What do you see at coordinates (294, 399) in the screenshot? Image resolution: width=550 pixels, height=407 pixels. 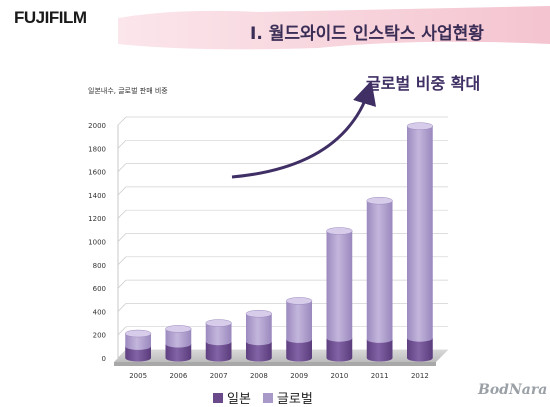 I see `legend-label-global: 글로벌` at bounding box center [294, 399].